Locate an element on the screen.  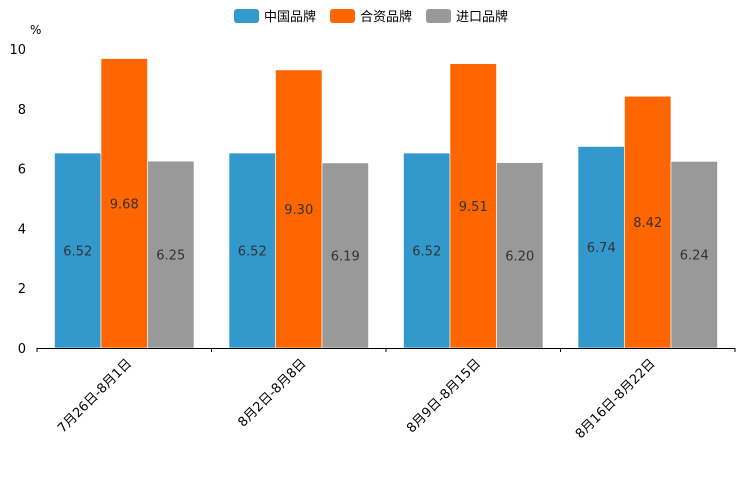
data-label: 6.20 is located at coordinates (519, 256).